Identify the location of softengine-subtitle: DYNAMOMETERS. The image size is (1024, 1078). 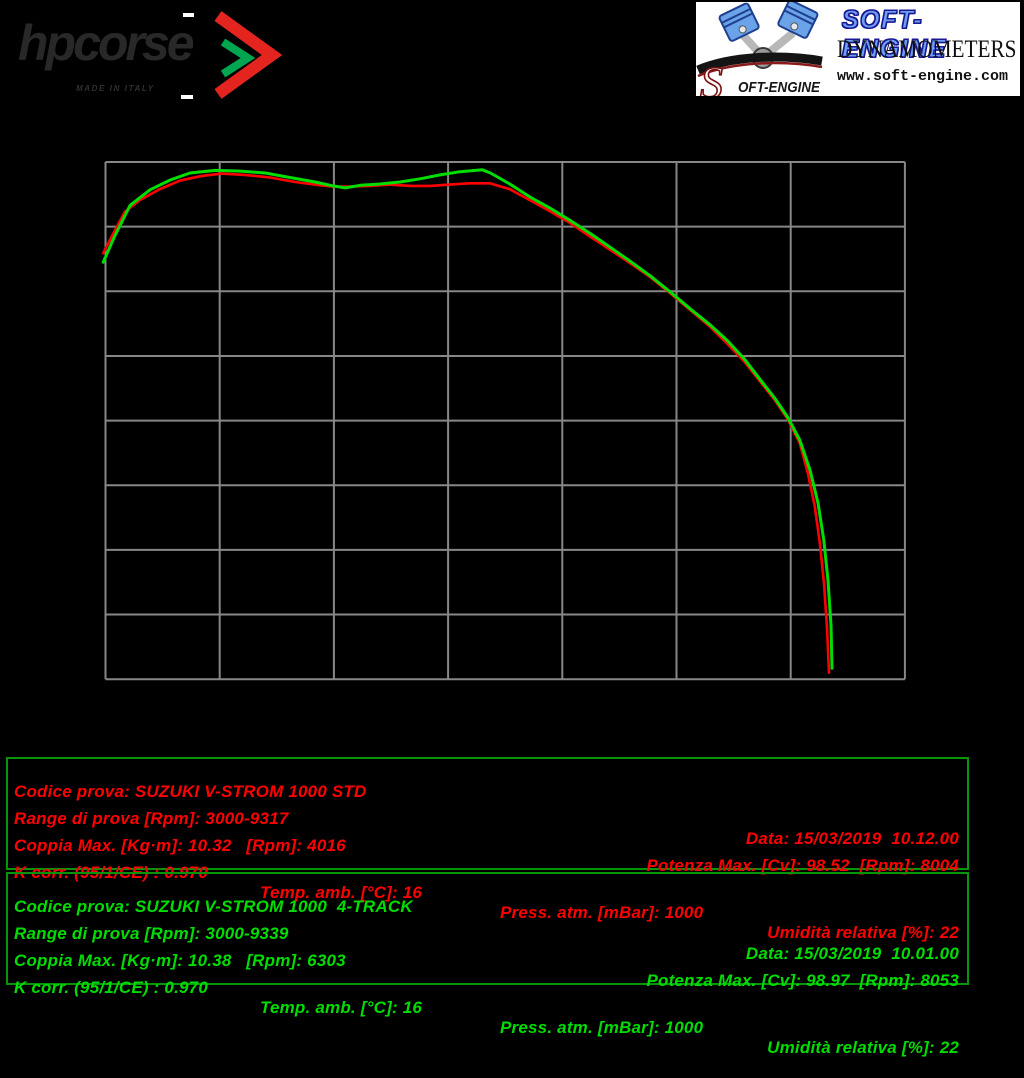
(927, 49).